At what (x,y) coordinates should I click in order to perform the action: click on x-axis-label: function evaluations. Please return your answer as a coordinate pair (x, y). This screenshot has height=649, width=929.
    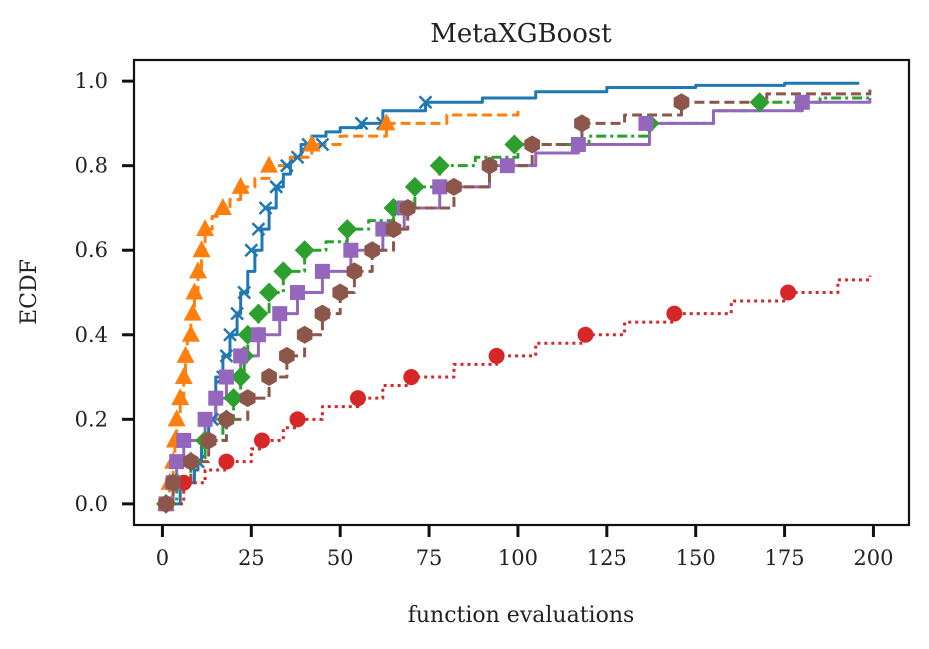
    Looking at the image, I should click on (521, 615).